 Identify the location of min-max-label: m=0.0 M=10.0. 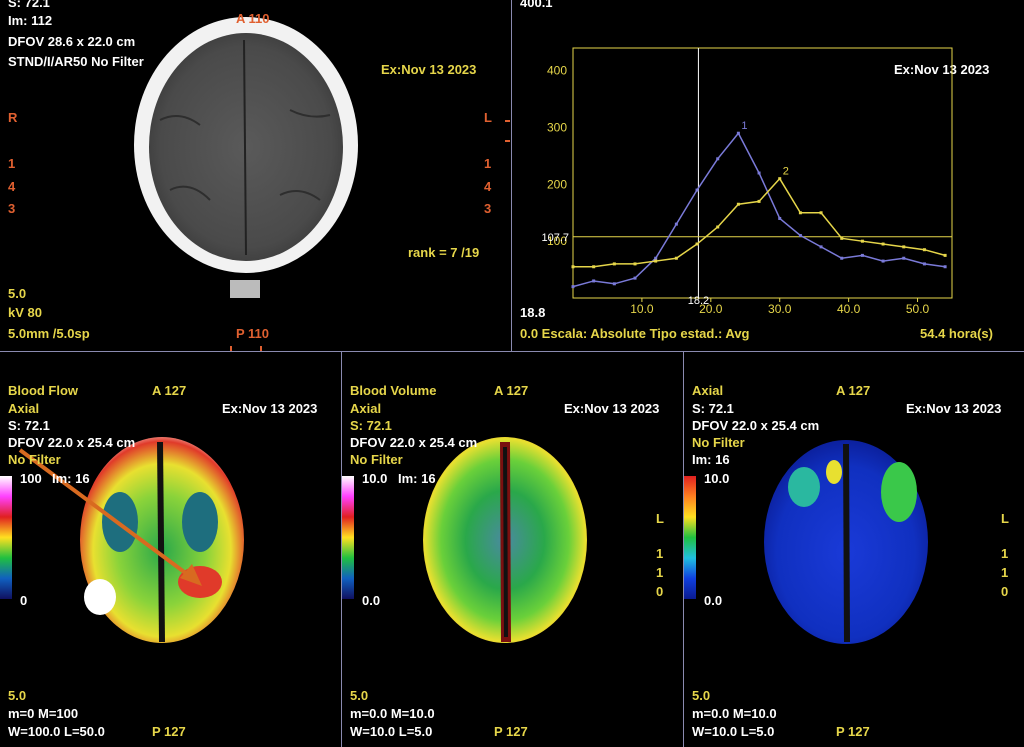
(734, 713).